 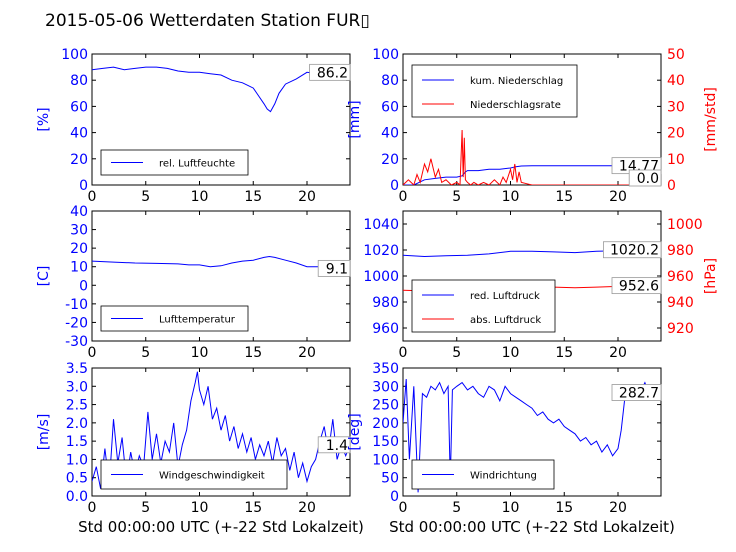 What do you see at coordinates (197, 164) in the screenshot?
I see `legend-label: rel. Luftfeuchte` at bounding box center [197, 164].